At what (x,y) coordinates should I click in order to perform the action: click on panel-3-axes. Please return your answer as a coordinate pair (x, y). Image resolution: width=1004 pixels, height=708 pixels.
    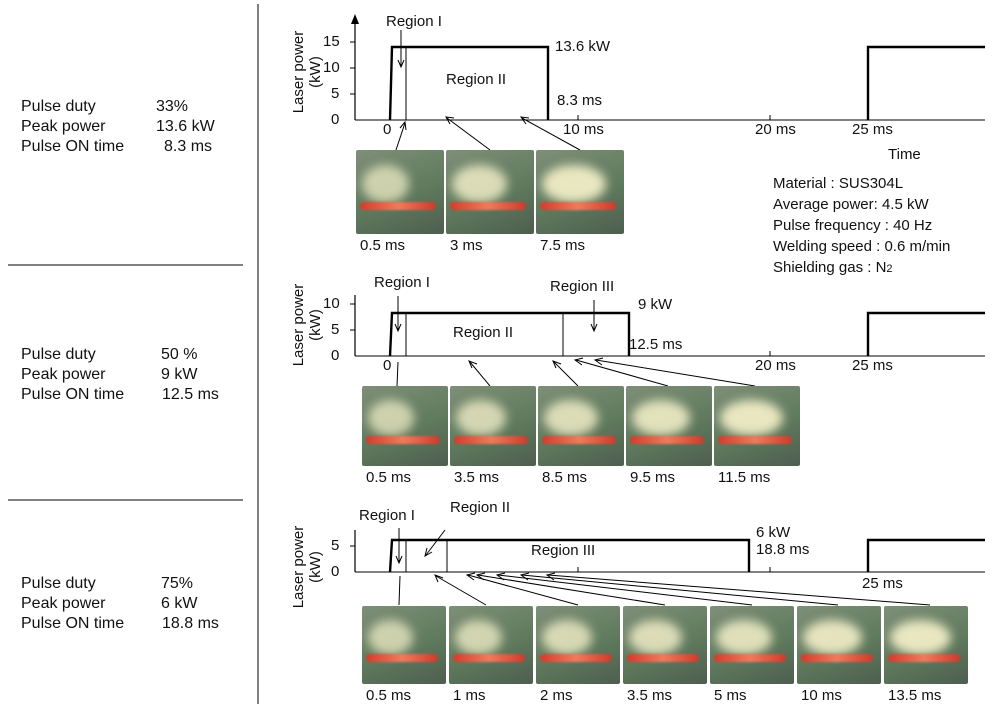
    Looking at the image, I should click on (667, 551).